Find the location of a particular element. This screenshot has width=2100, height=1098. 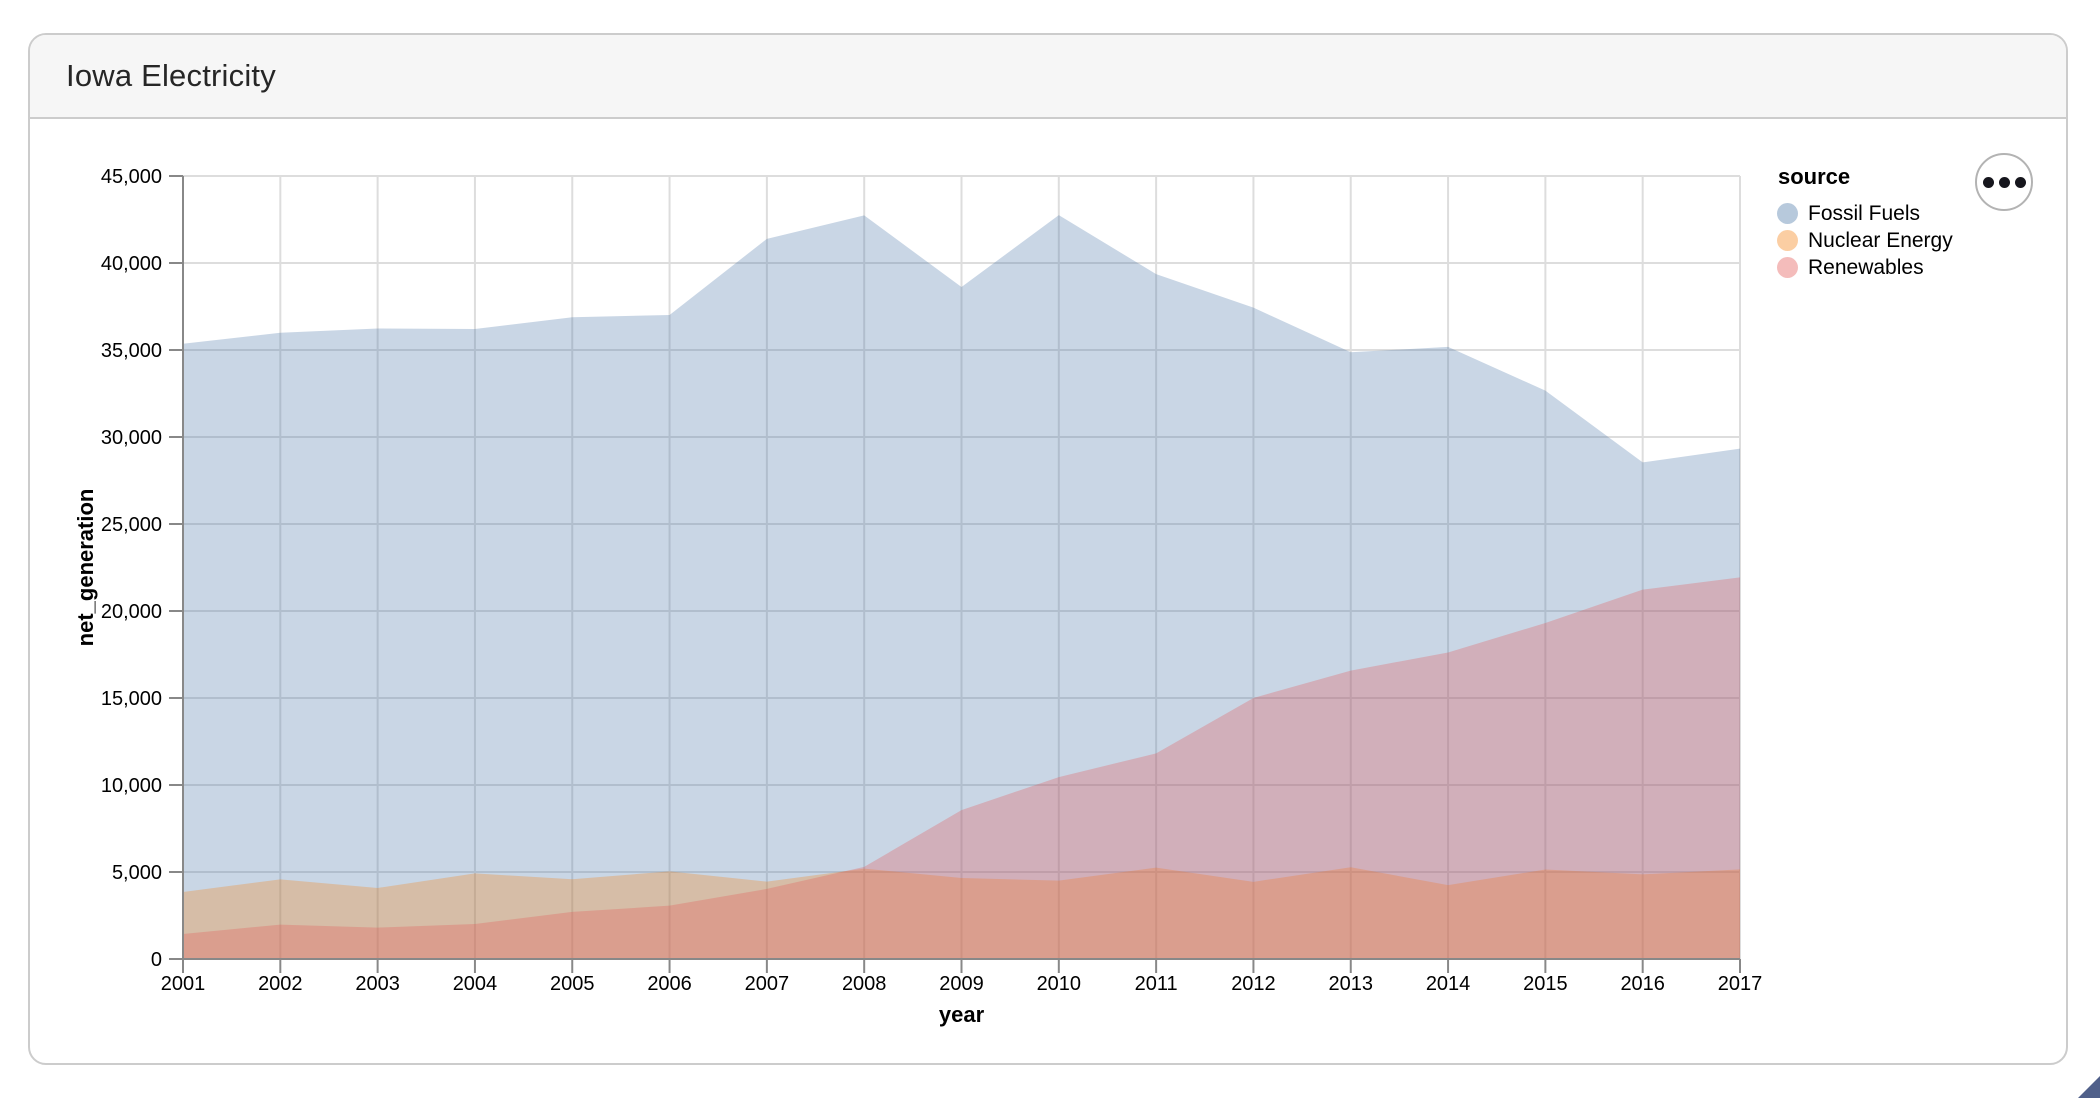

legend-title: source is located at coordinates (1814, 176).